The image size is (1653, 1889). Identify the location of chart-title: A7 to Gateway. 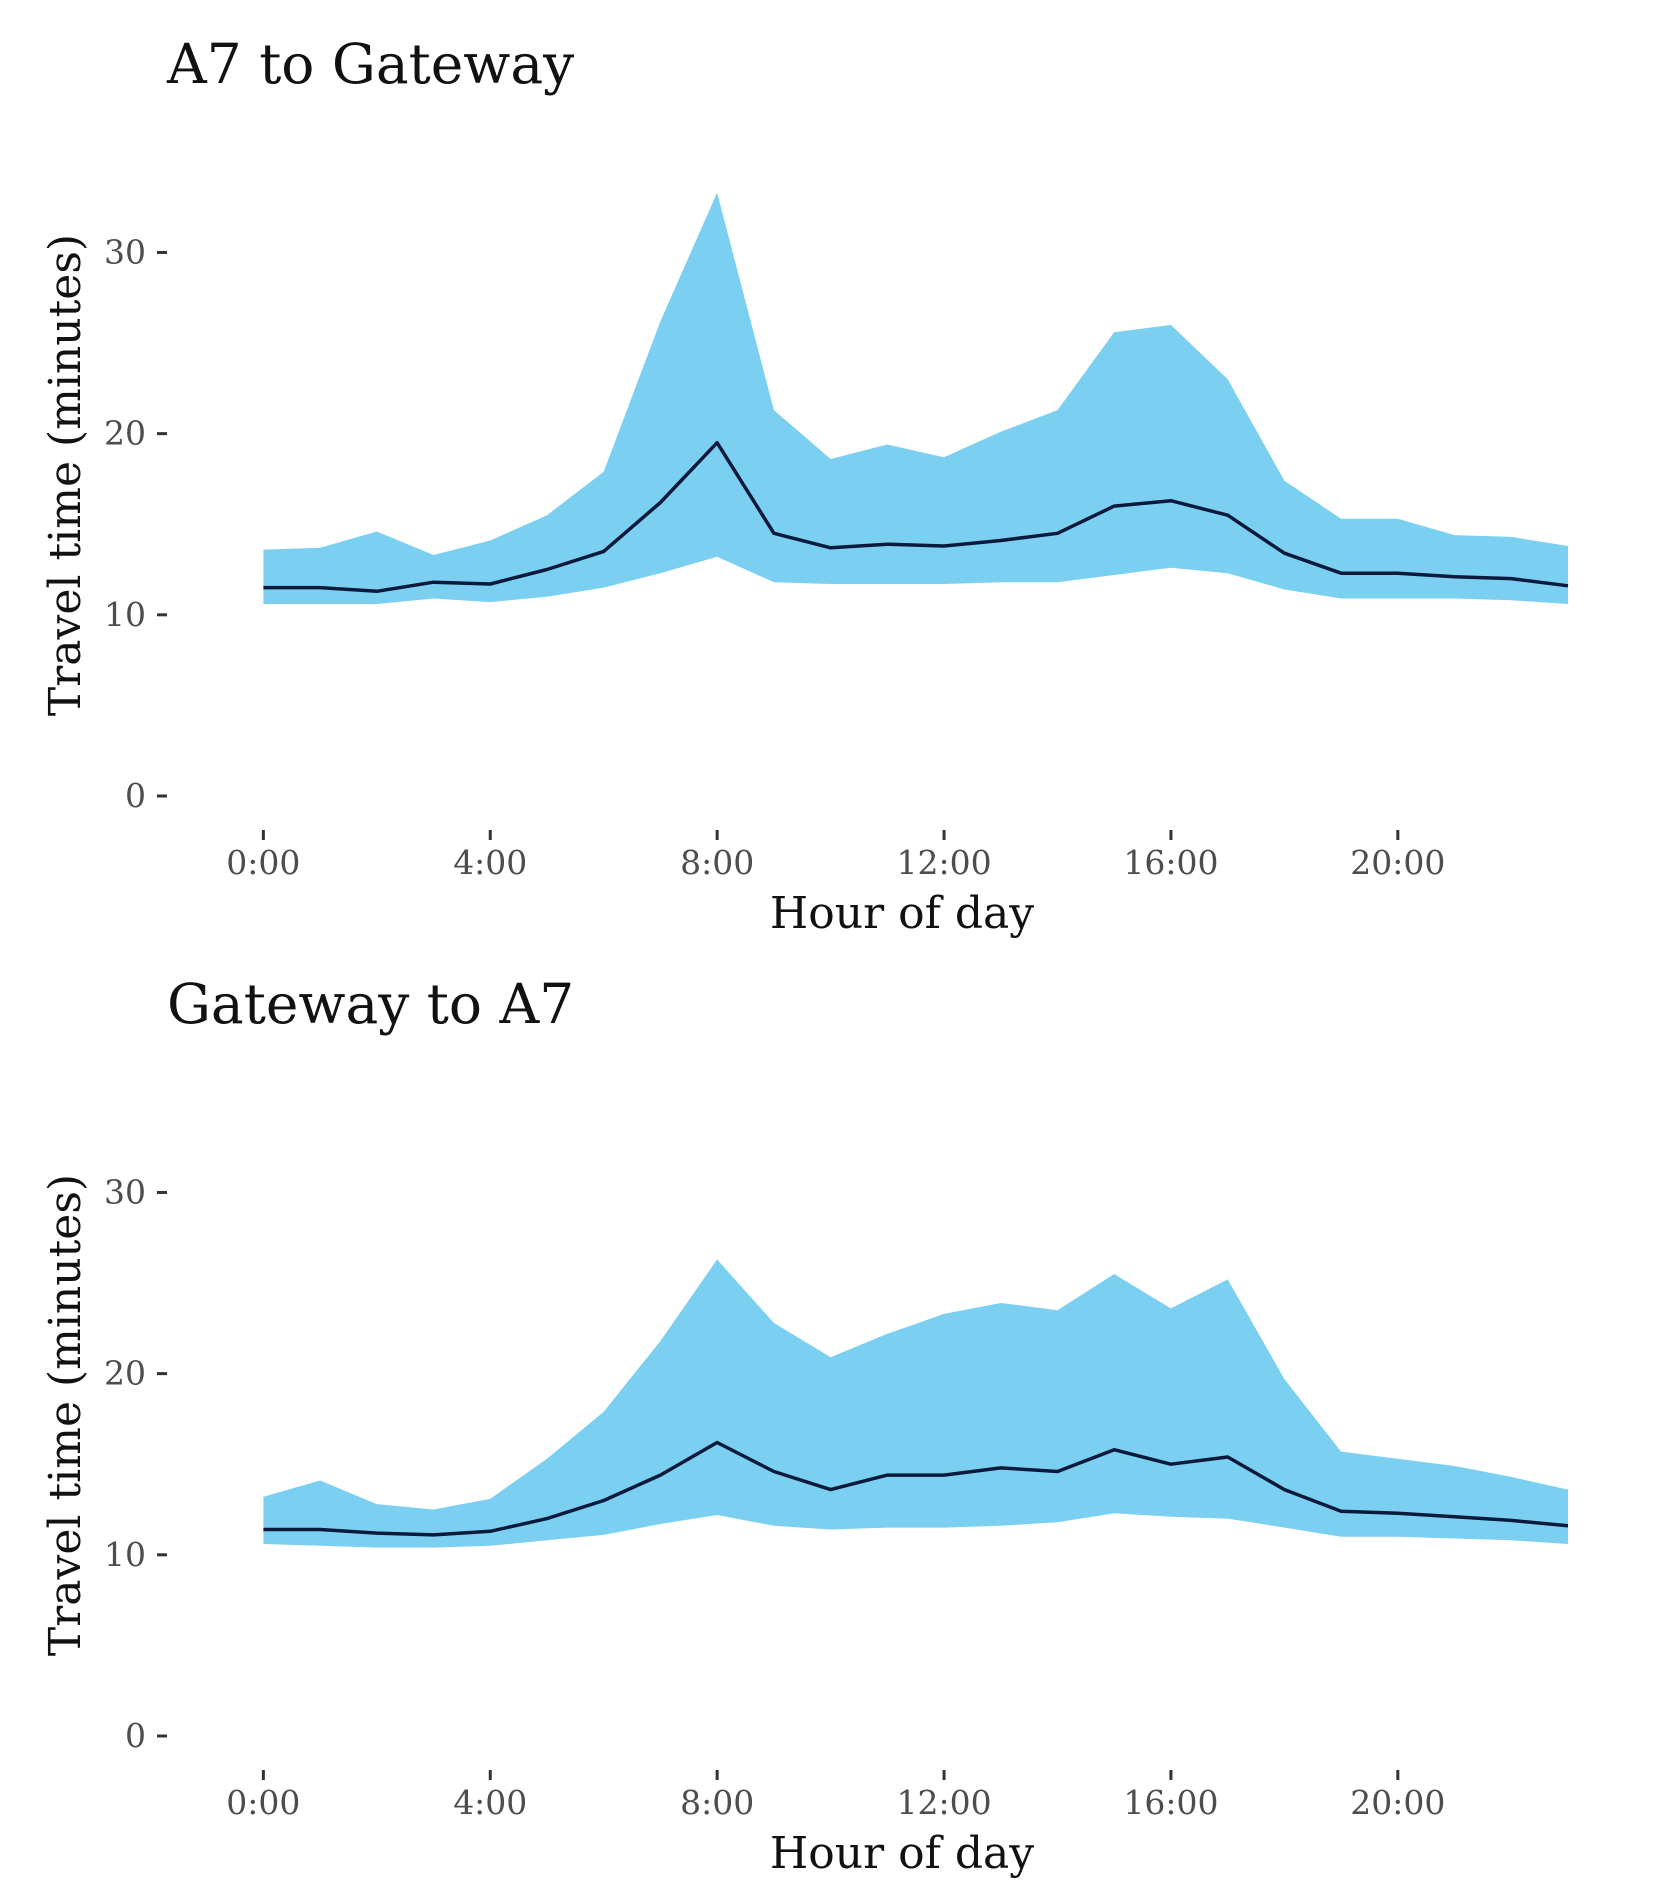
(371, 64).